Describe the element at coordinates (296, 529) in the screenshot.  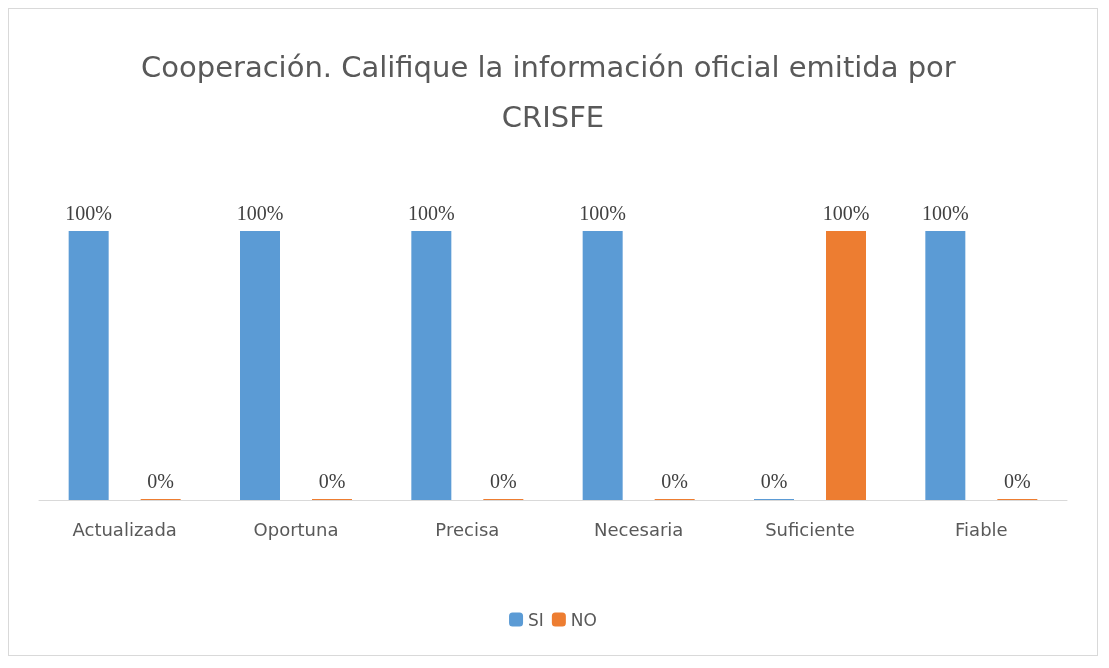
I see `x-tick-label: Oportuna` at that location.